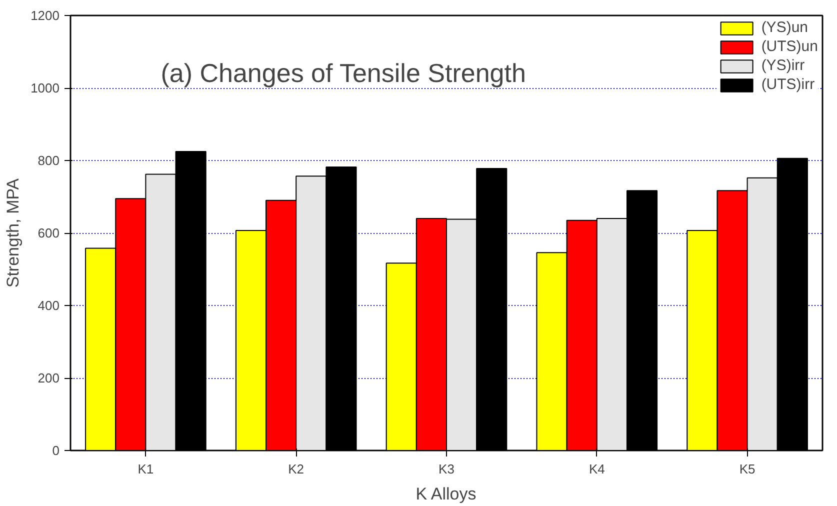 The image size is (837, 506). What do you see at coordinates (45, 15) in the screenshot?
I see `y-tick-label: 1200` at bounding box center [45, 15].